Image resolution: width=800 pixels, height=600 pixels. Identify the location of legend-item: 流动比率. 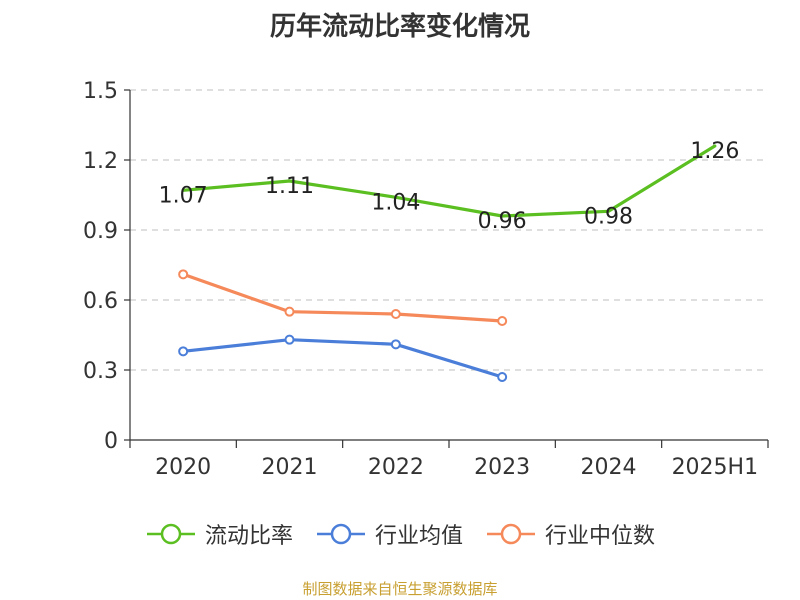
(219, 534).